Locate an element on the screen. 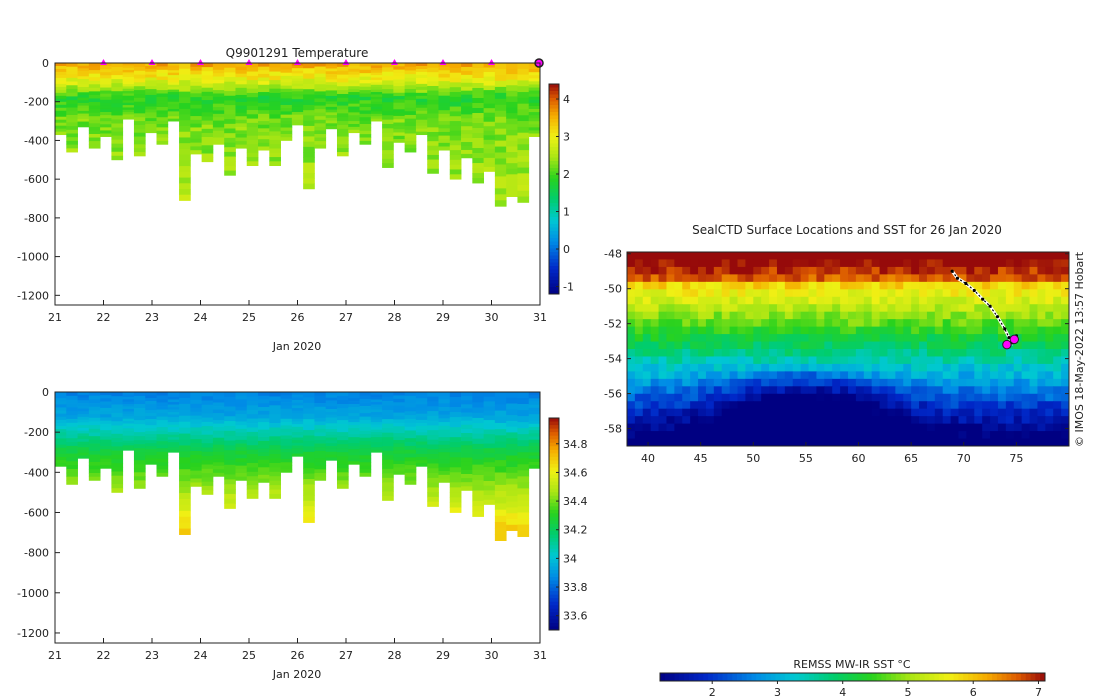 This screenshot has height=700, width=1100. map-y-tick-label: -50 is located at coordinates (613, 289).